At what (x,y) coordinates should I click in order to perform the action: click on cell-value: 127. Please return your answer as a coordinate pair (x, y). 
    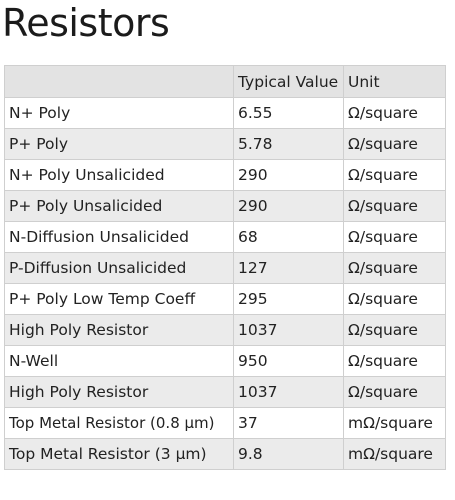
    Looking at the image, I should click on (288, 268).